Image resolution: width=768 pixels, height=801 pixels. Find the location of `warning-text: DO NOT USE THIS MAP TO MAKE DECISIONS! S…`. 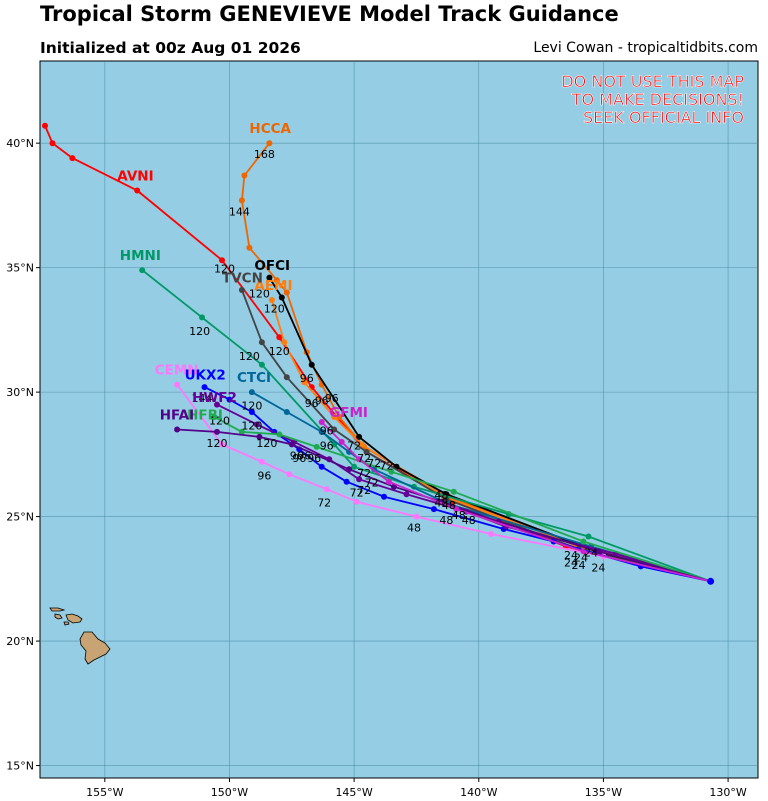

warning-text: DO NOT USE THIS MAP TO MAKE DECISIONS! S… is located at coordinates (653, 100).